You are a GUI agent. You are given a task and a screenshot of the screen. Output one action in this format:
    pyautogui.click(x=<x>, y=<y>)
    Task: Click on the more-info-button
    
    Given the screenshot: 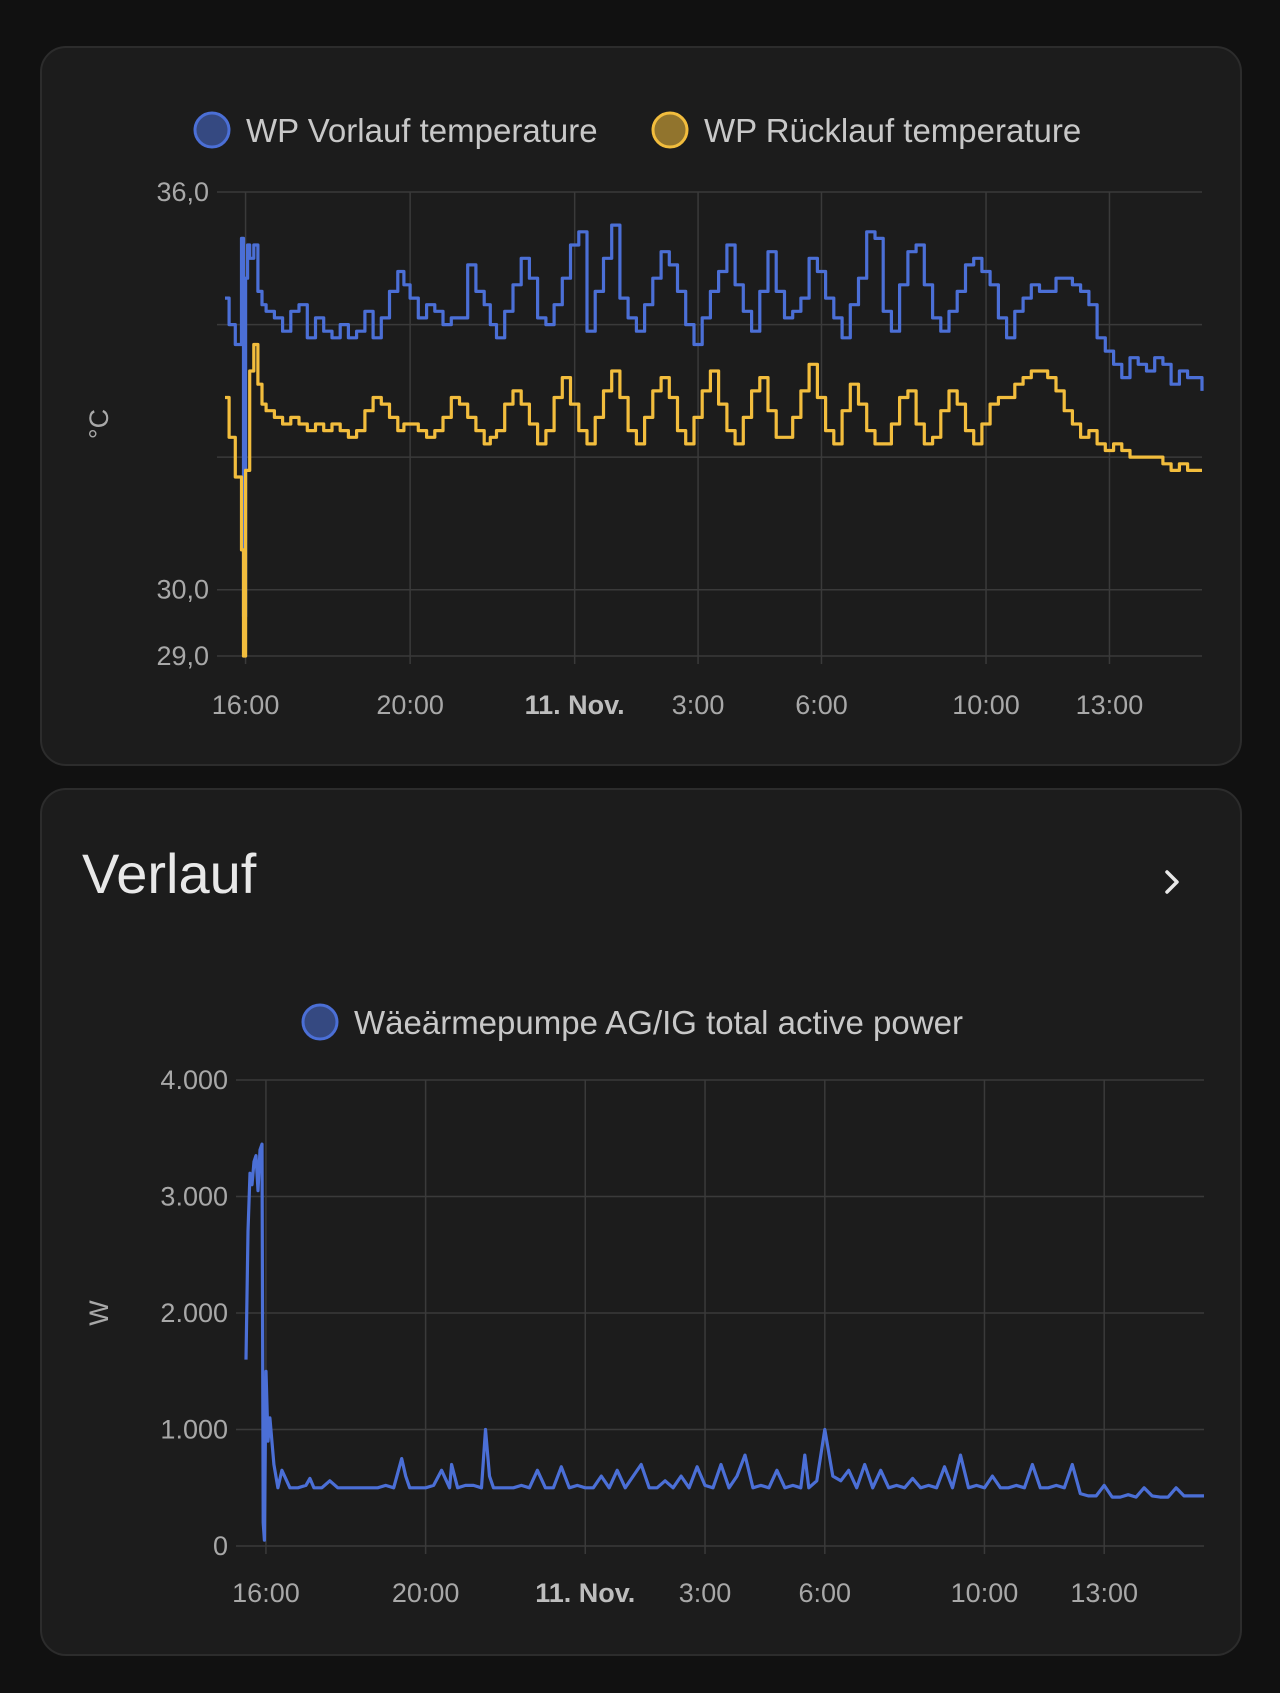 What is the action you would take?
    pyautogui.click(x=1172, y=882)
    